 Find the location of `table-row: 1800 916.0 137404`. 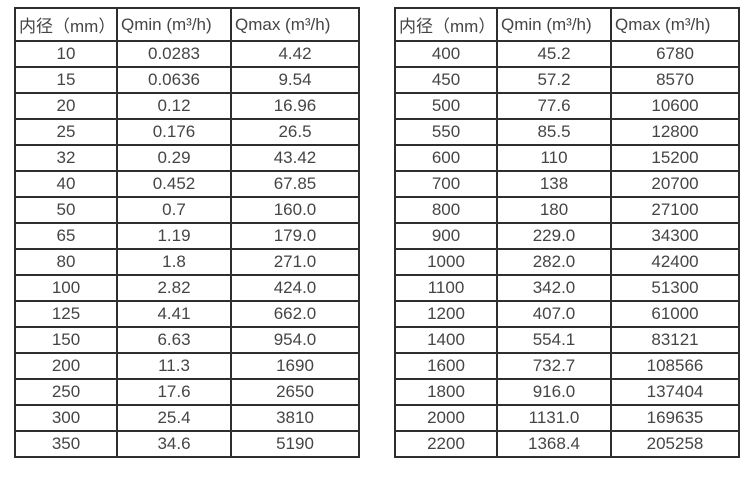

table-row: 1800 916.0 137404 is located at coordinates (567, 392).